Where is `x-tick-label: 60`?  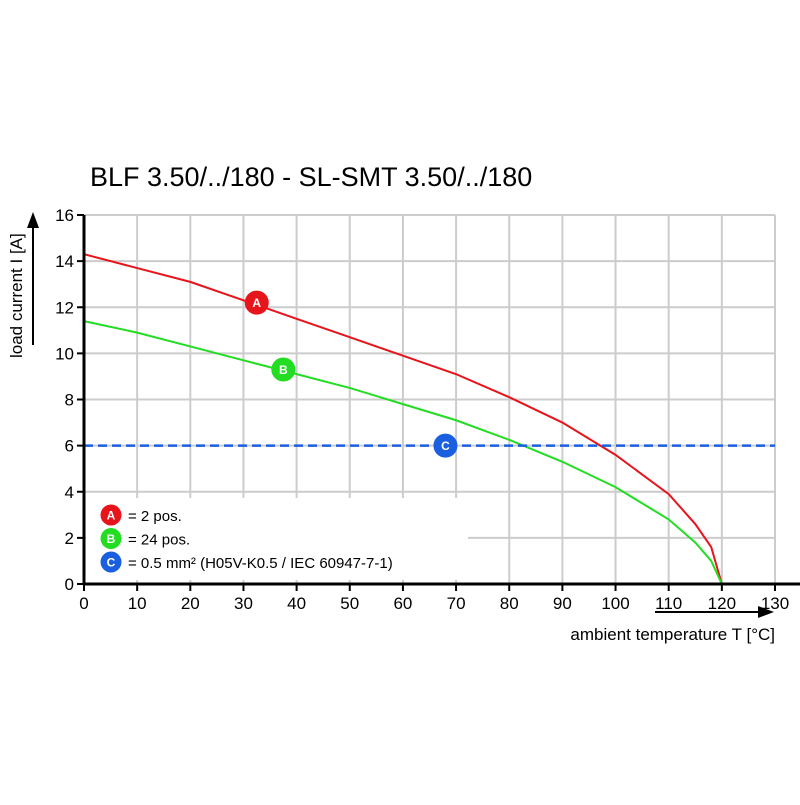
x-tick-label: 60 is located at coordinates (402, 603).